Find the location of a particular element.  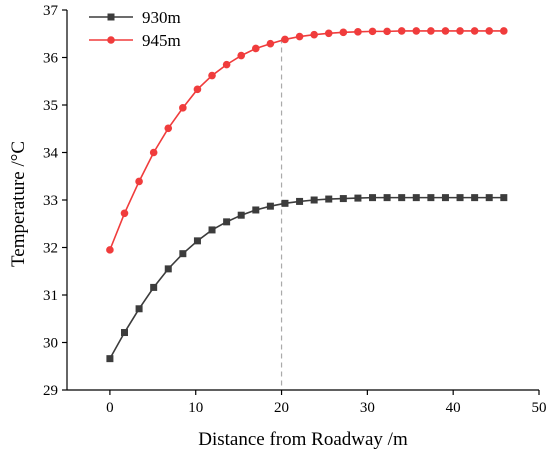

x-tick-label: 10 is located at coordinates (195, 408).